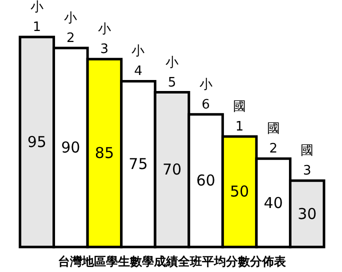 The width and height of the screenshot is (342, 272). What do you see at coordinates (307, 213) in the screenshot?
I see `data-label: 30` at bounding box center [307, 213].